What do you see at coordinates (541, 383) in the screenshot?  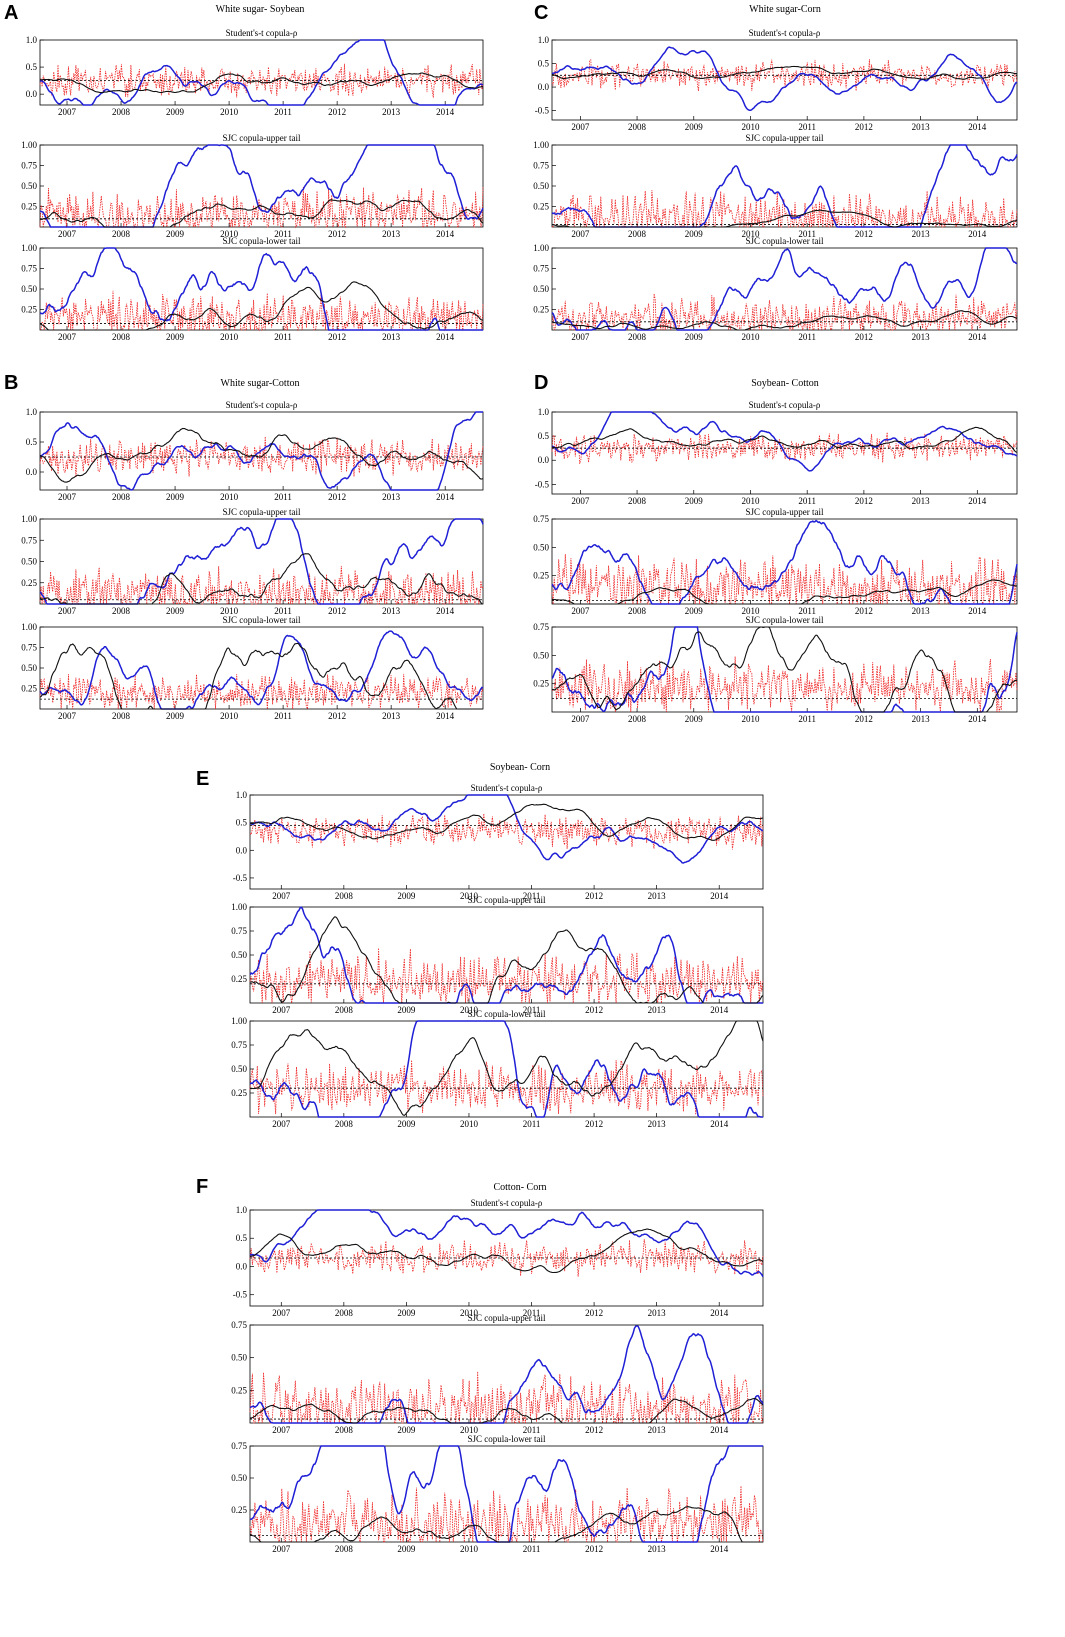 I see `panel-letter: D` at bounding box center [541, 383].